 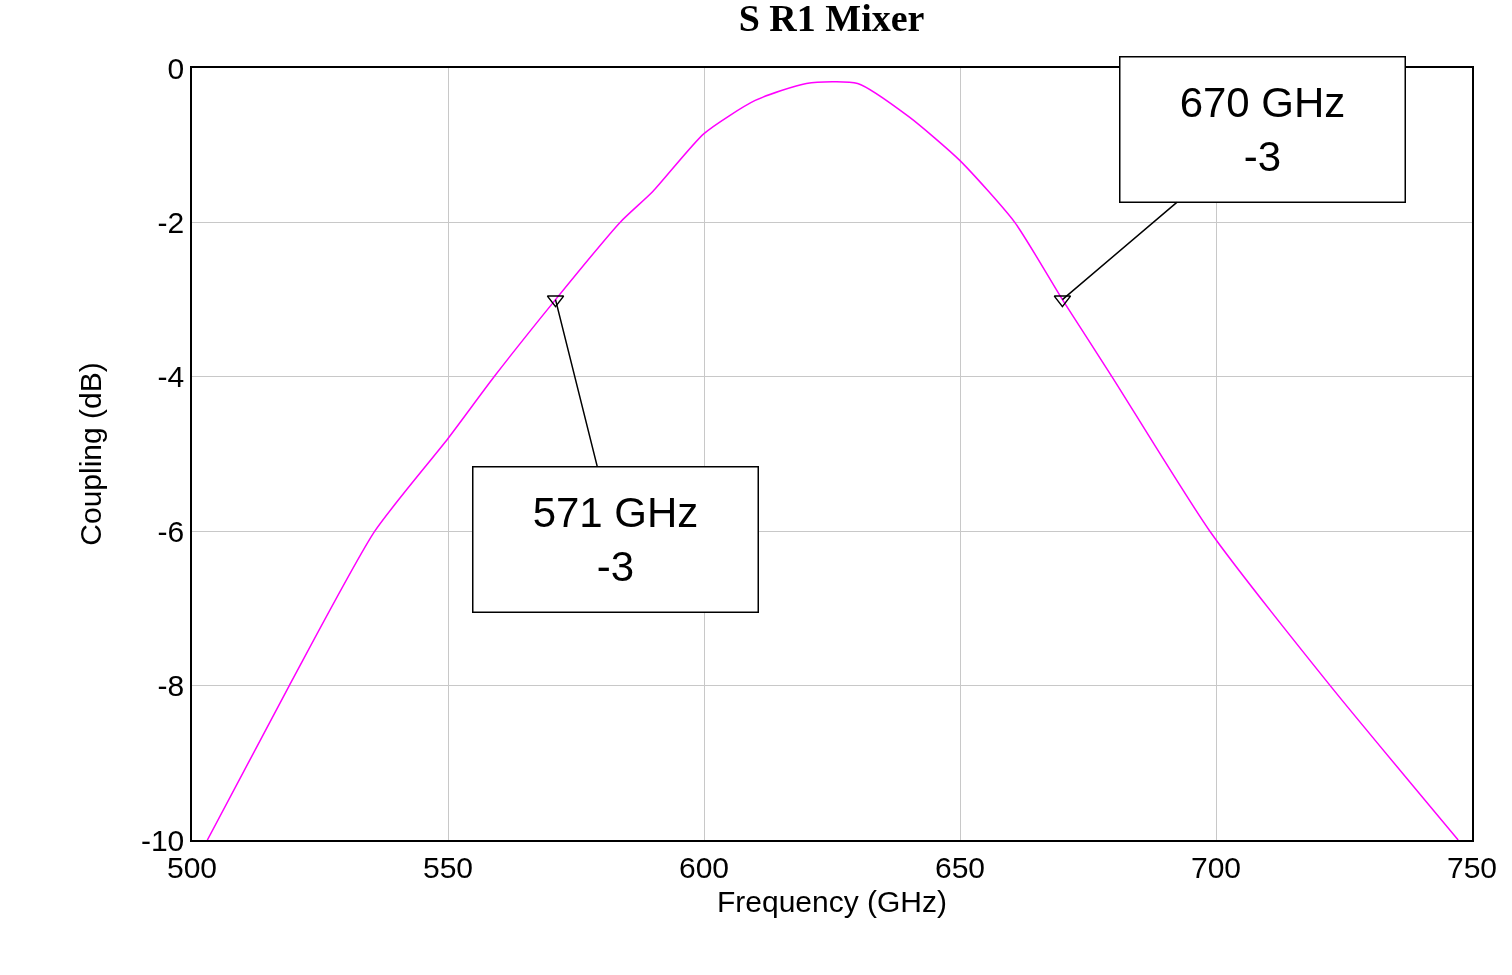 I want to click on y-tick-label: -8, so click(x=171, y=686).